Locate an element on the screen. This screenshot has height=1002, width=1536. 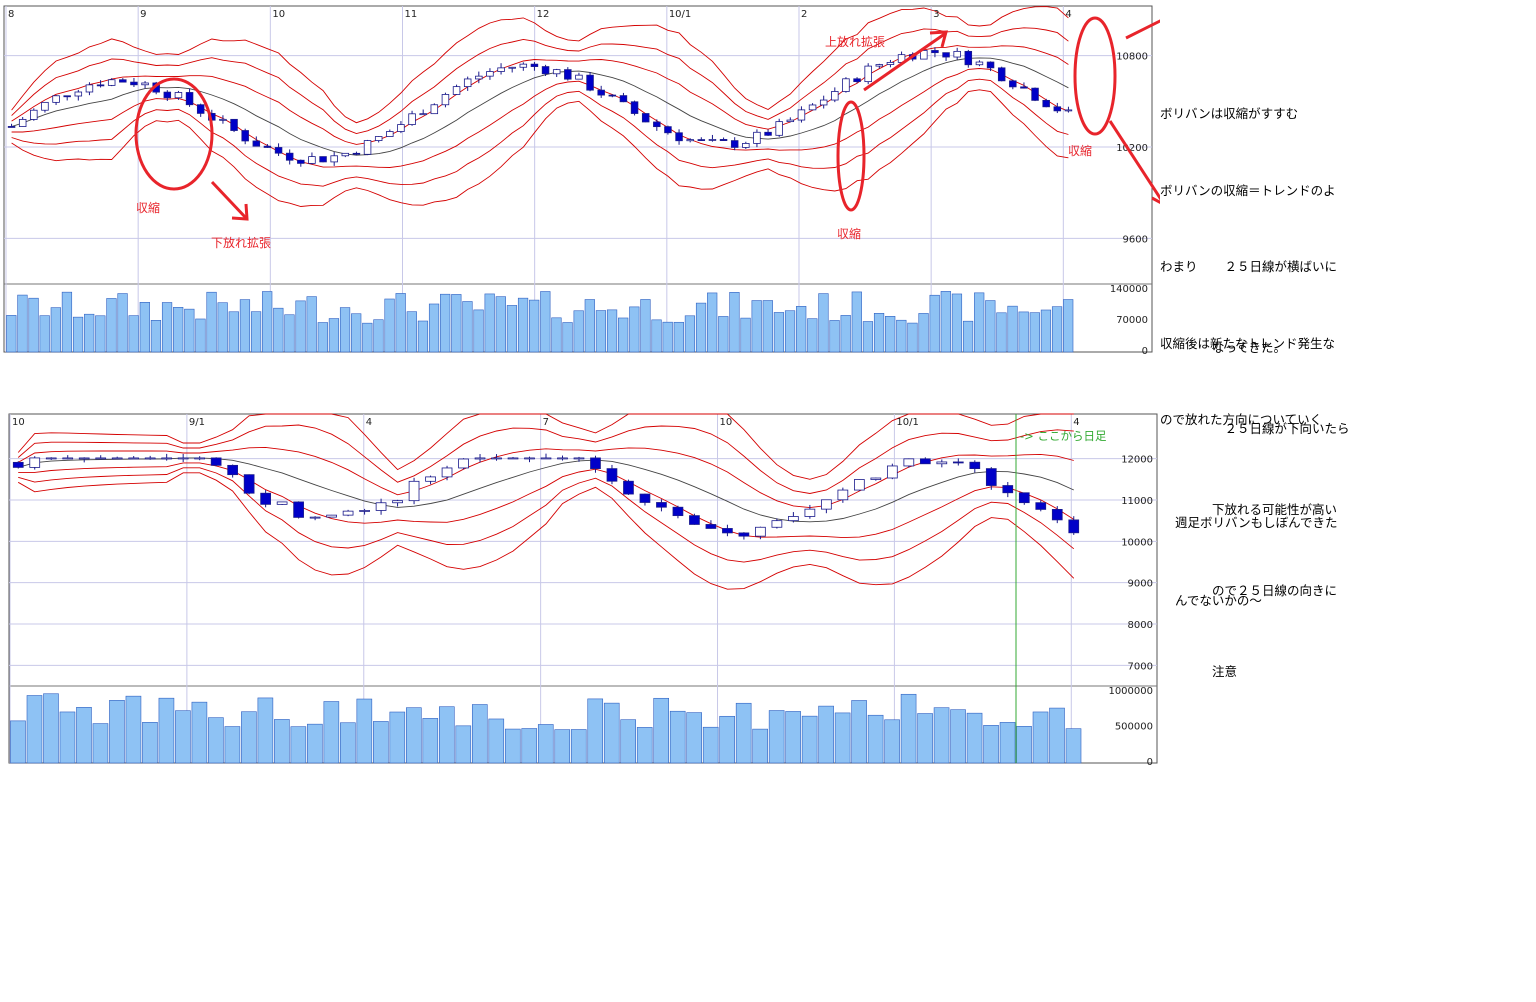
daily-candles is located at coordinates (540, 107).